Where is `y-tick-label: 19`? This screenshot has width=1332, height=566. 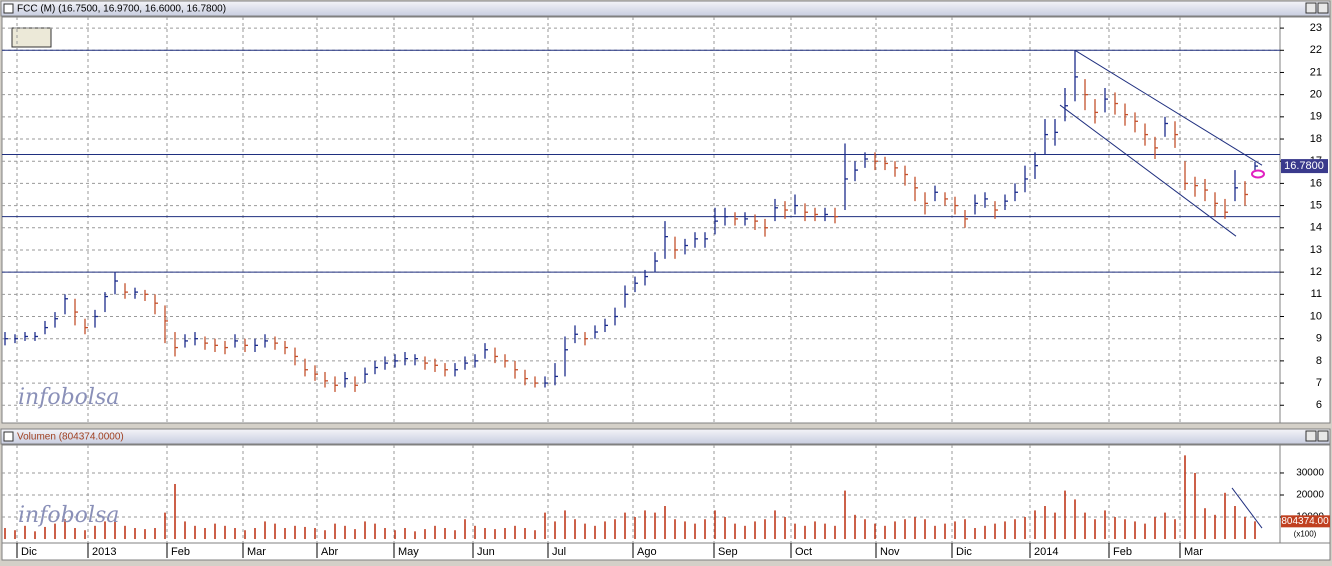 y-tick-label: 19 is located at coordinates (1316, 117).